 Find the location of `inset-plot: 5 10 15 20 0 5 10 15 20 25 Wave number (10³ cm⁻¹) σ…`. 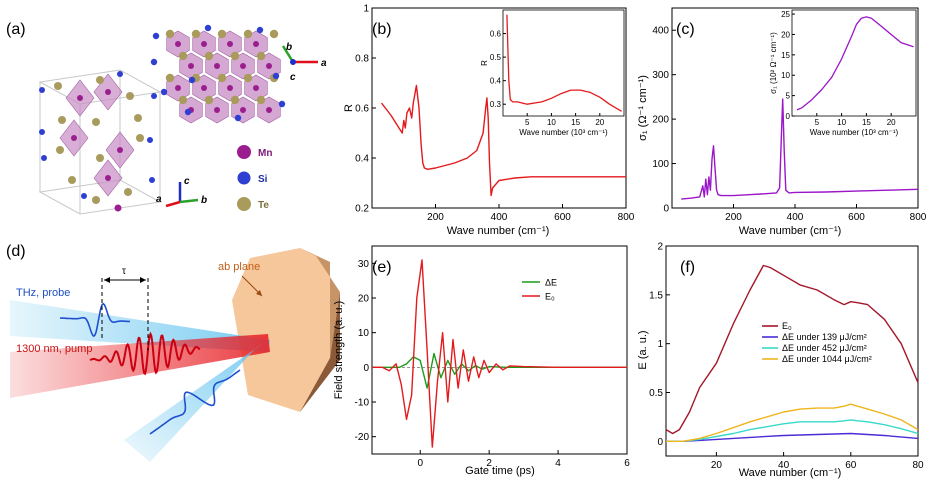

inset-plot: 5 10 15 20 0 5 10 15 20 25 Wave number (10³ cm⁻¹) σ… is located at coordinates (843, 73).